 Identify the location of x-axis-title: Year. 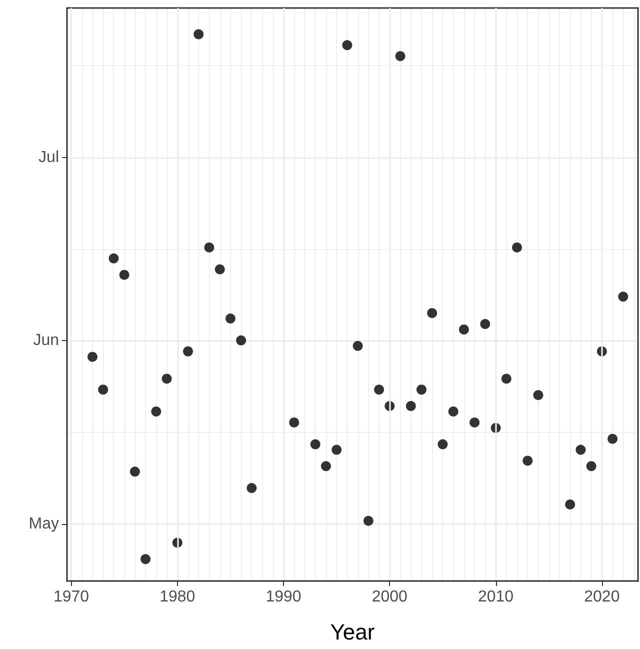
(352, 632).